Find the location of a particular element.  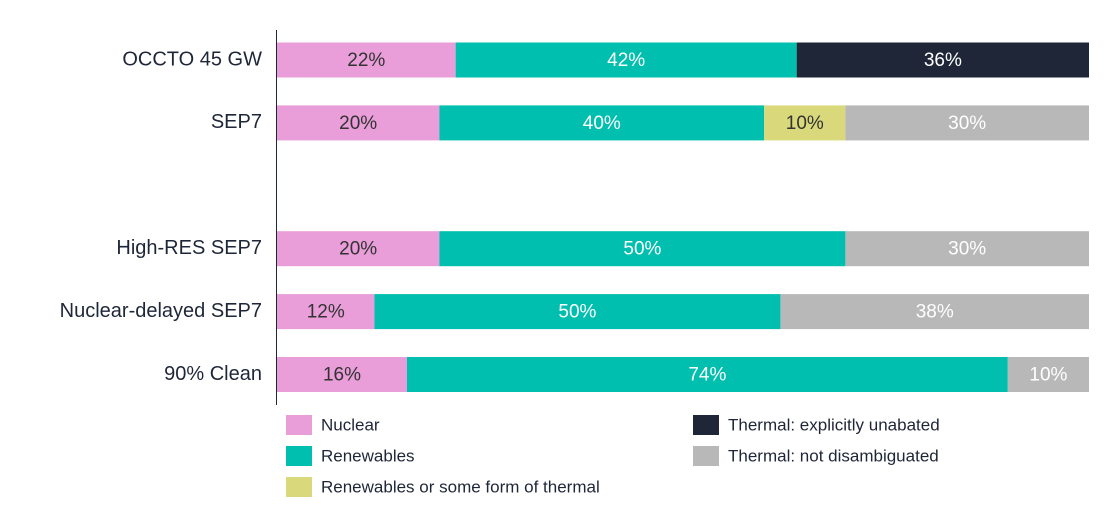

value-label: 22% is located at coordinates (366, 60).